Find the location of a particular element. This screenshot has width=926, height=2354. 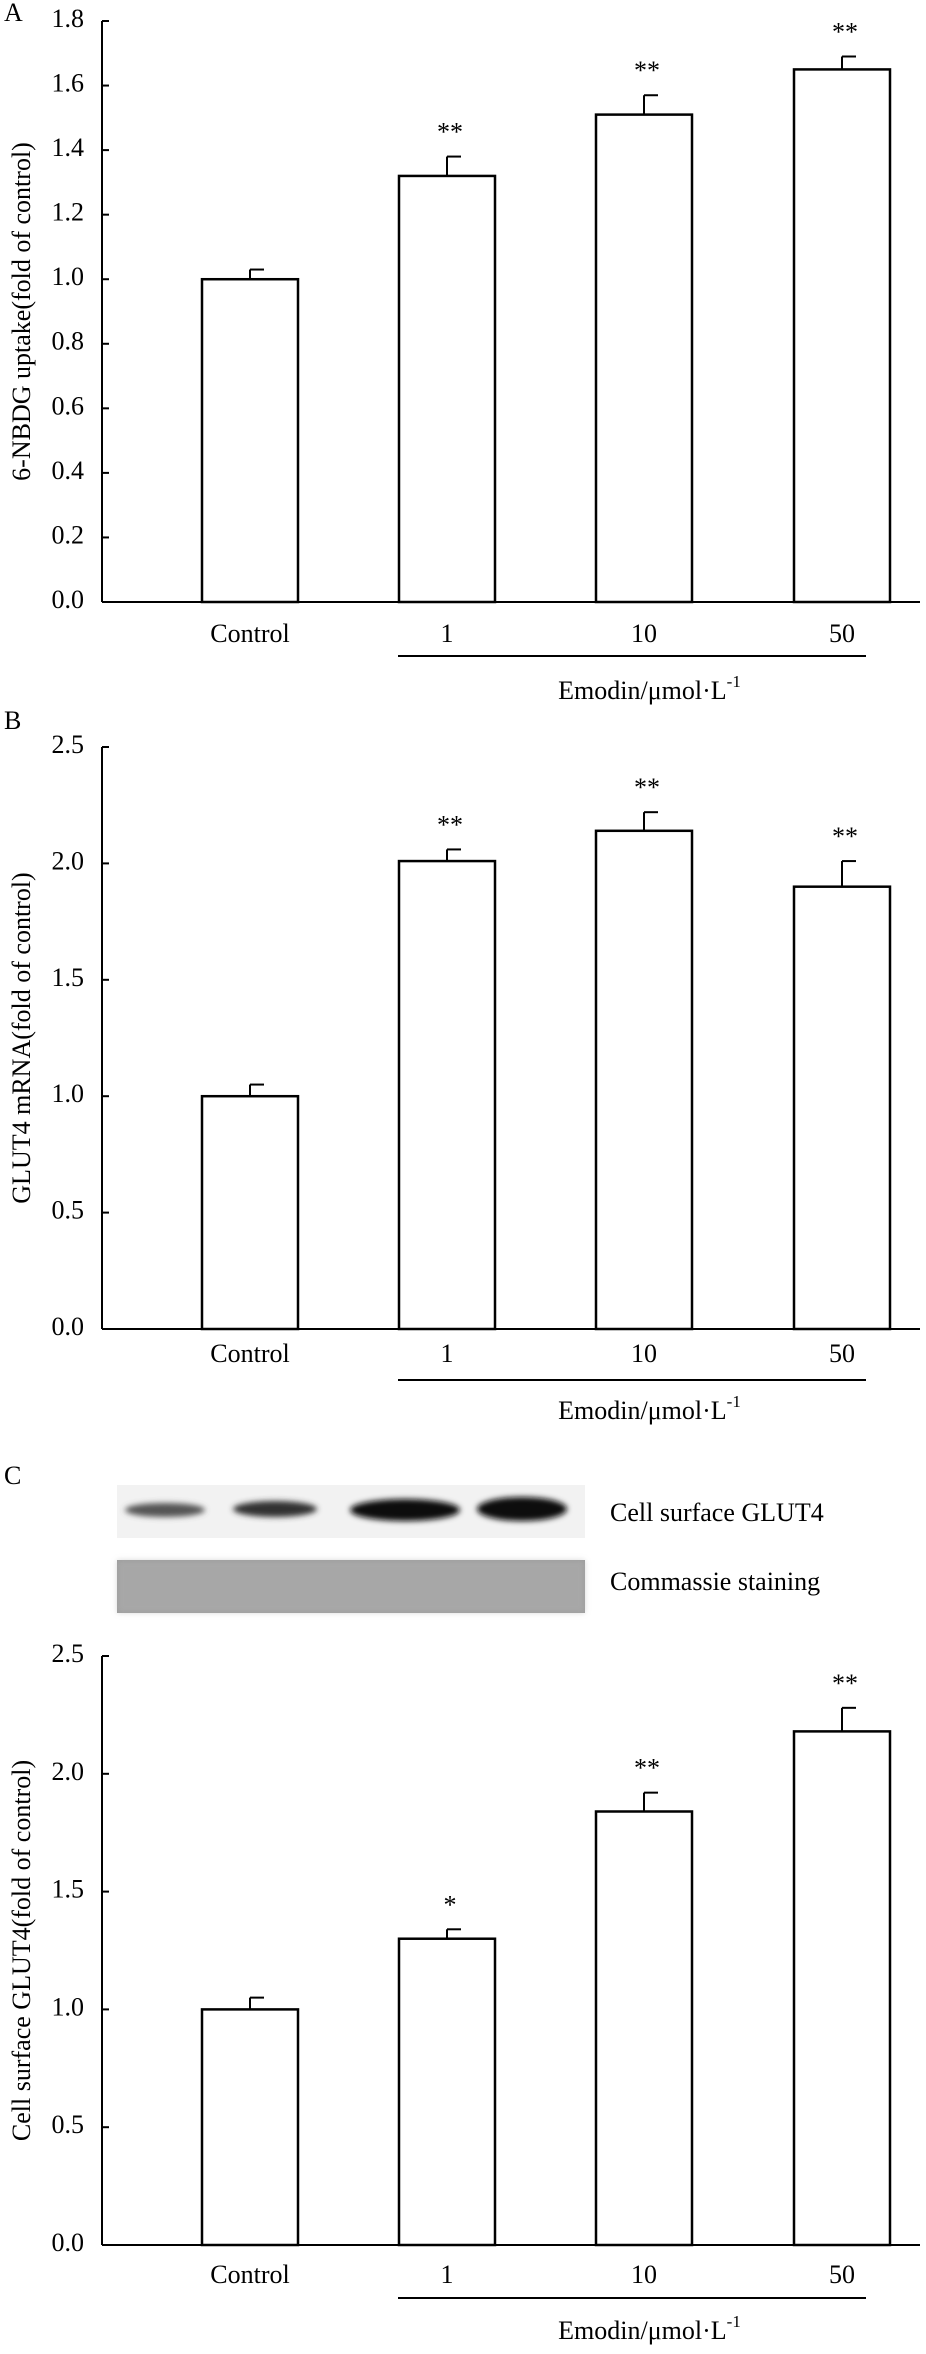

y-axis-label: GLUT4 mRNA(fold of control) is located at coordinates (21, 1037).